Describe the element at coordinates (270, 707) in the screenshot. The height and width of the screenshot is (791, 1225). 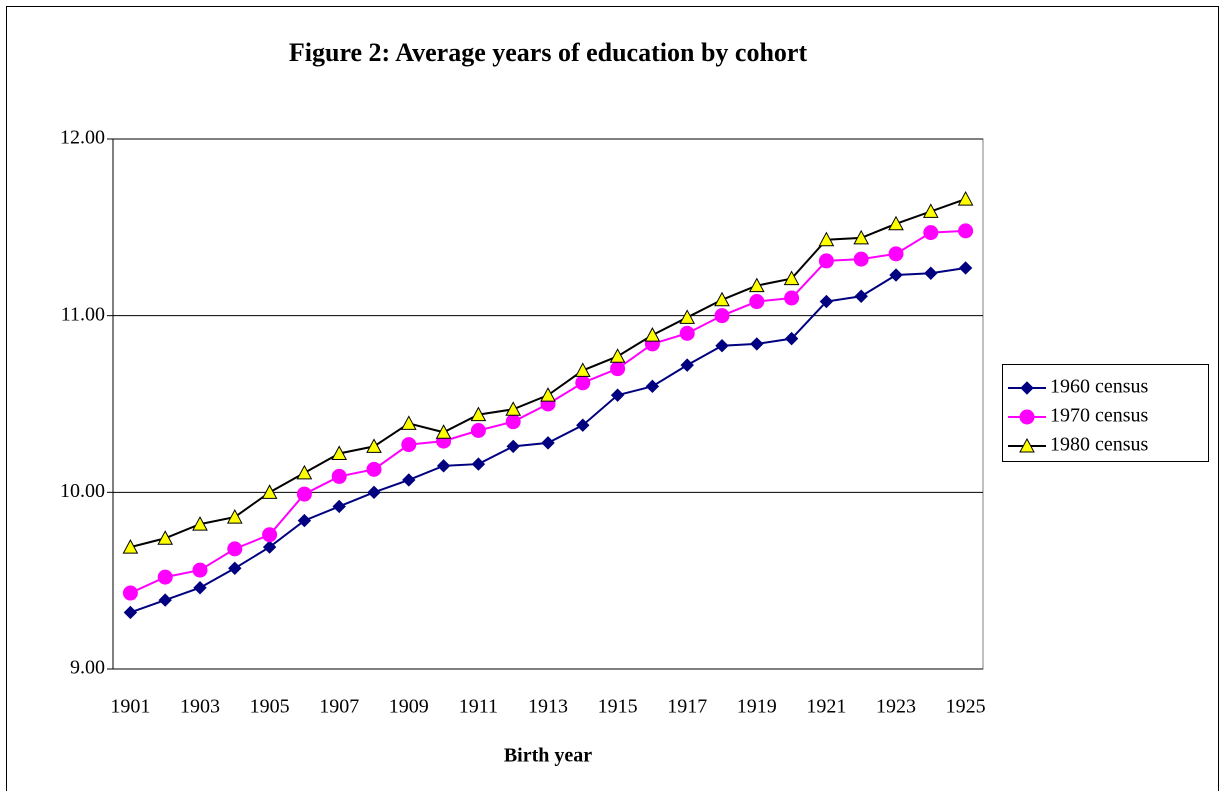
I see `x-tick-label: 1905` at that location.